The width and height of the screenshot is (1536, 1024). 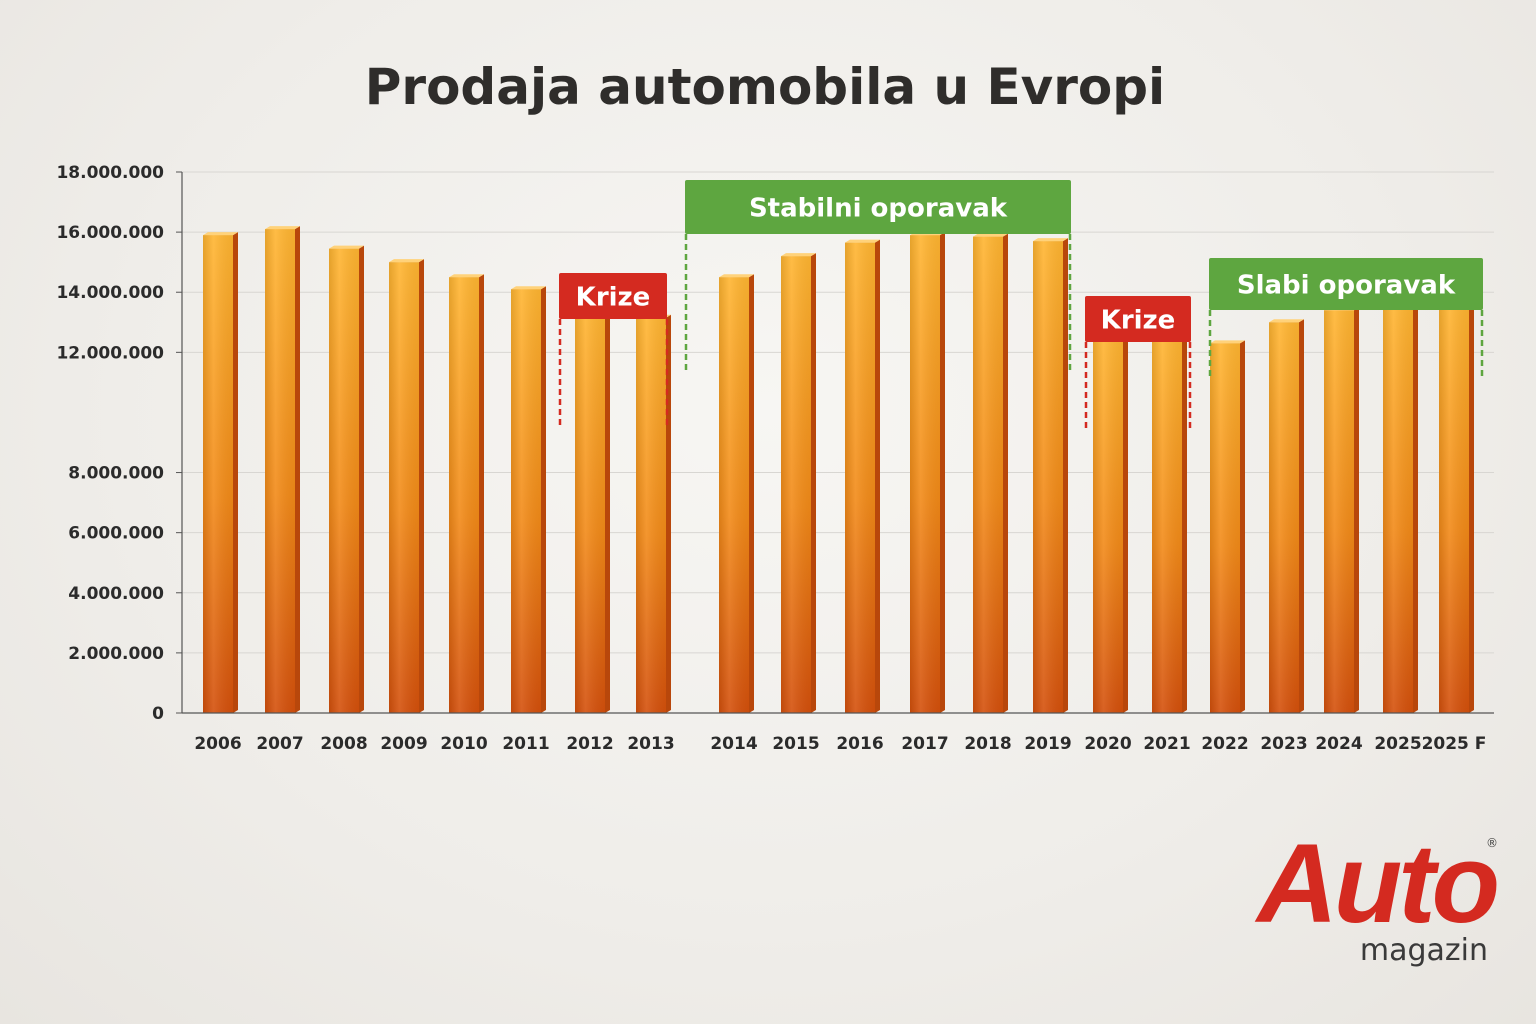 I want to click on annotation-recovery: Stabilni oporavak, so click(x=878, y=276).